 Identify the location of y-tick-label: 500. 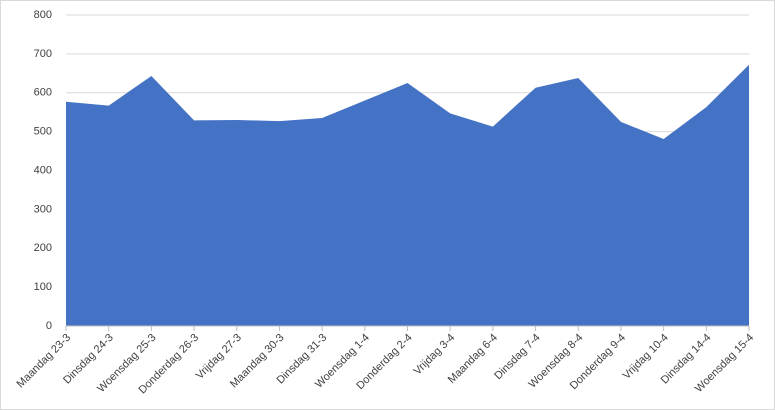
(43, 132).